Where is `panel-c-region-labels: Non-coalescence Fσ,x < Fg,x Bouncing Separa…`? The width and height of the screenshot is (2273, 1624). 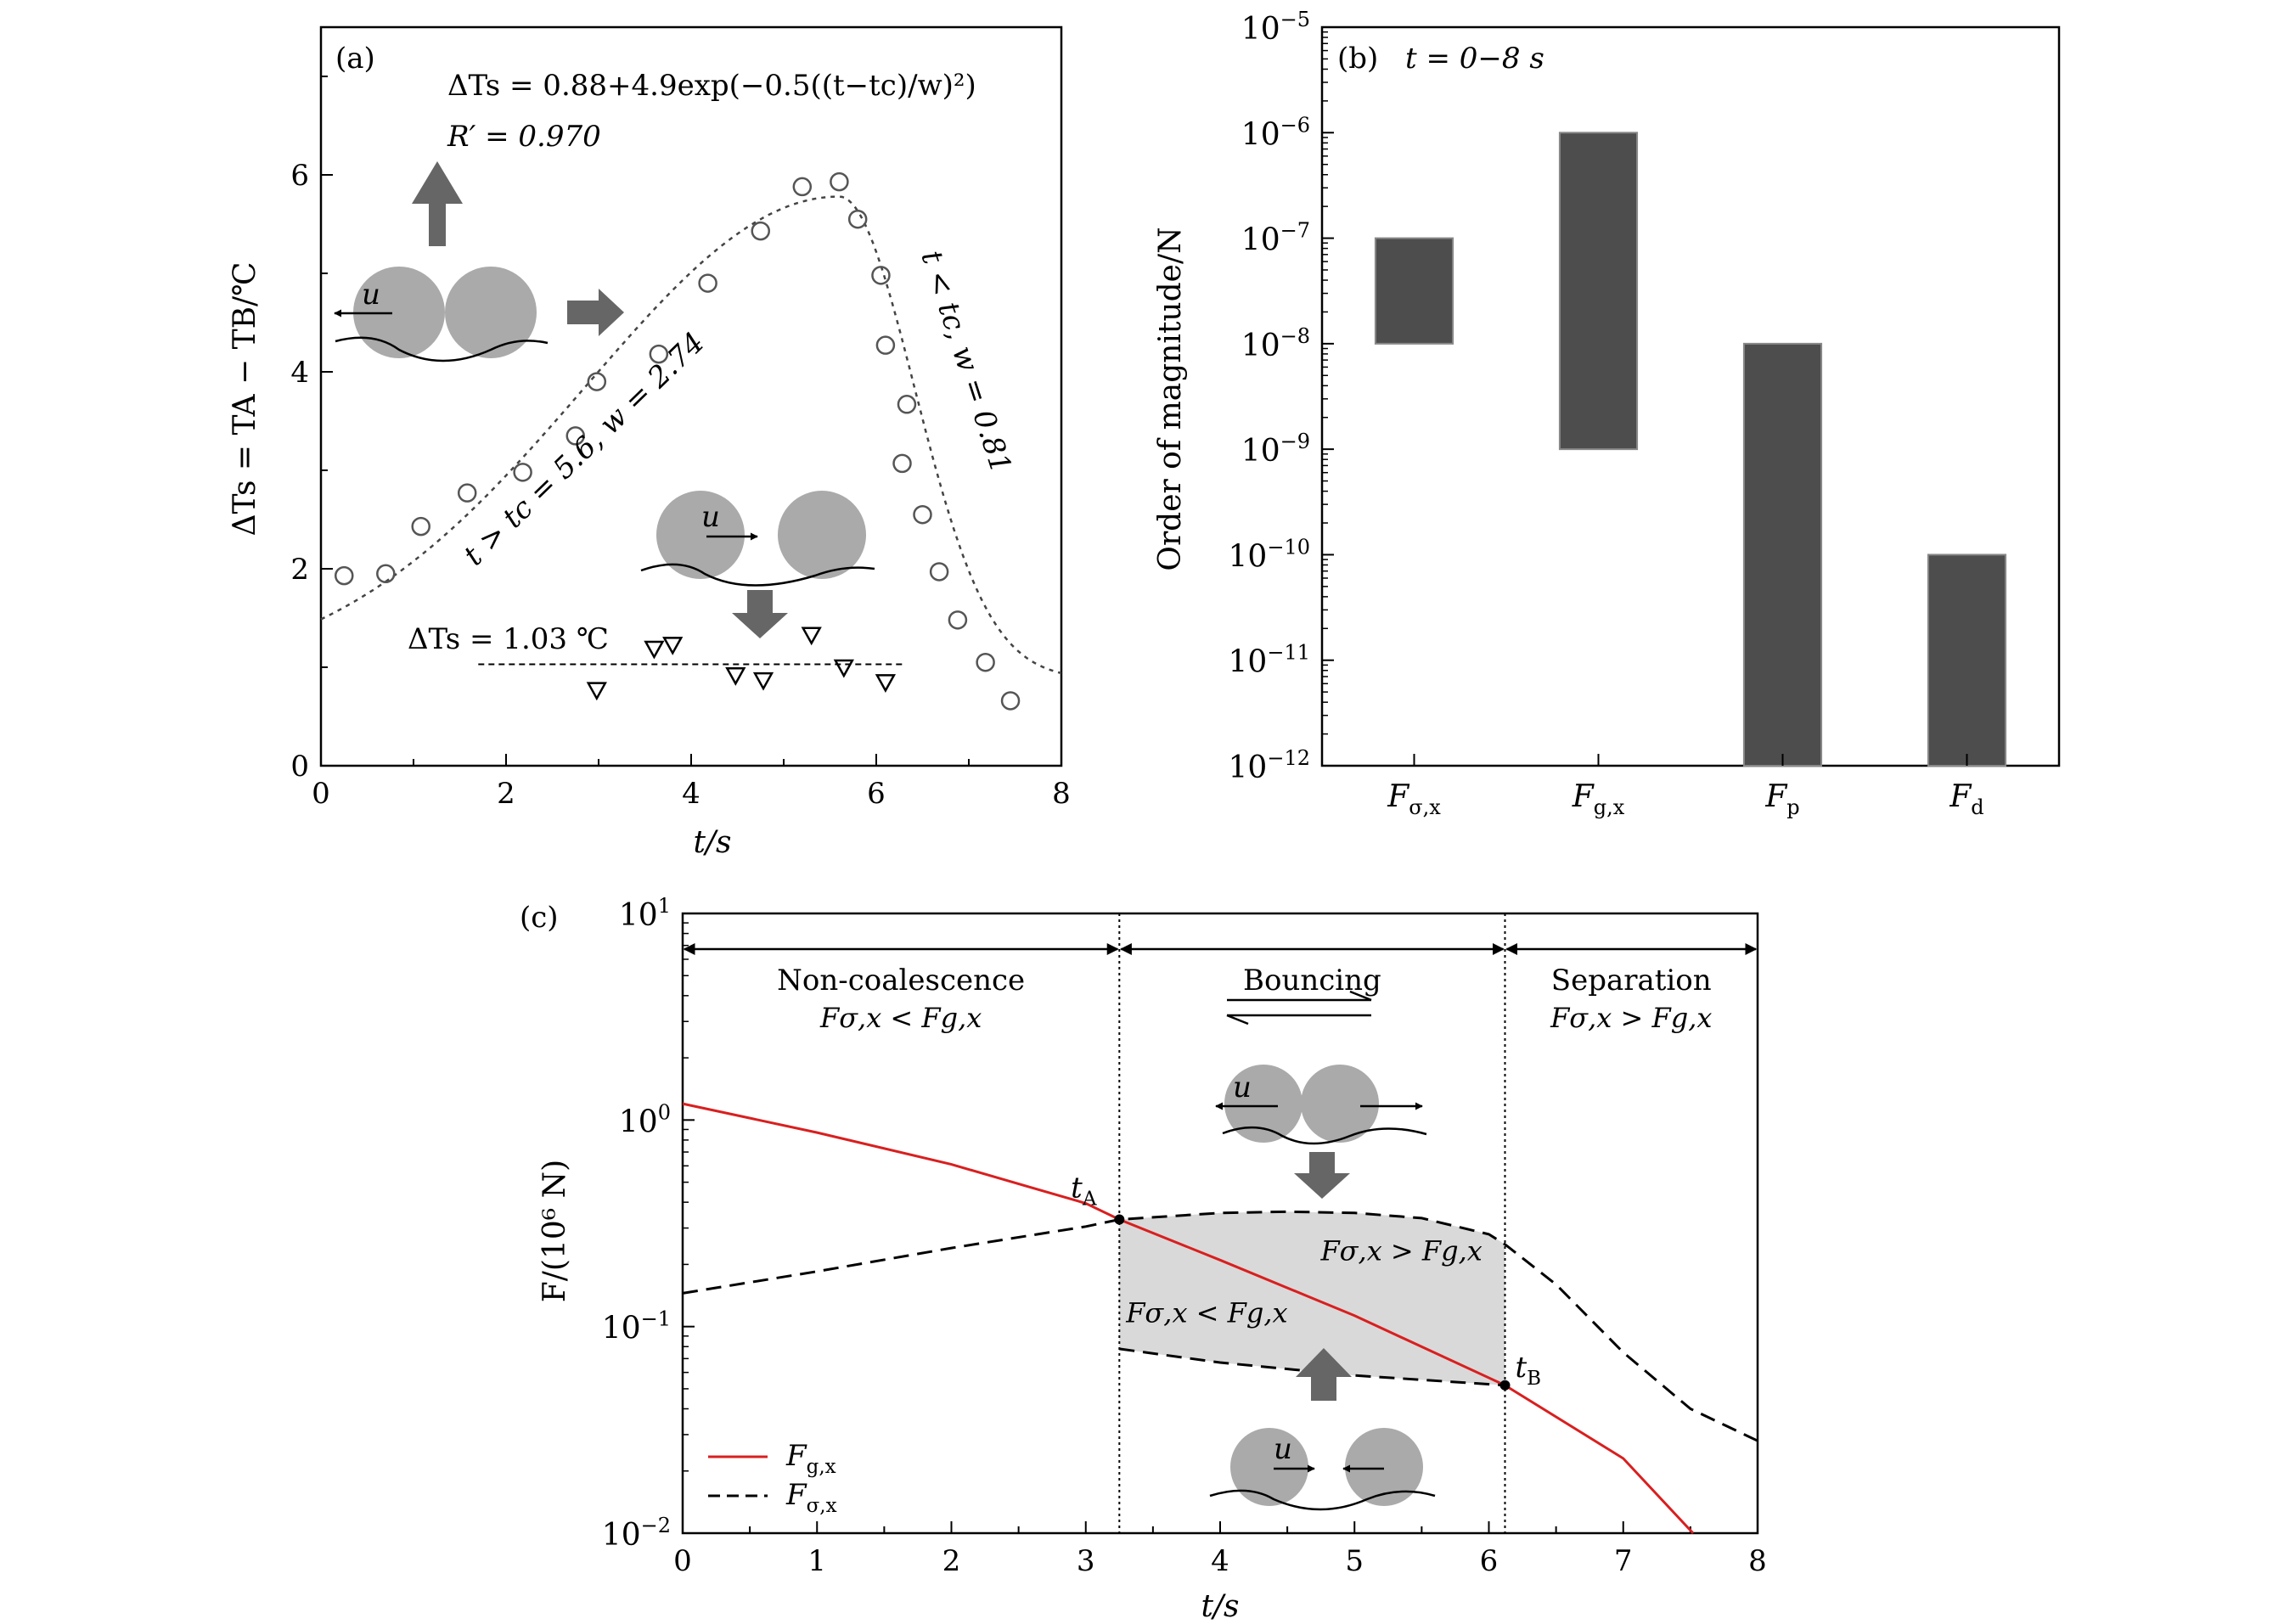
panel-c-region-labels: Non-coalescence Fσ,x < Fg,x Bouncing Separa… is located at coordinates (1244, 999).